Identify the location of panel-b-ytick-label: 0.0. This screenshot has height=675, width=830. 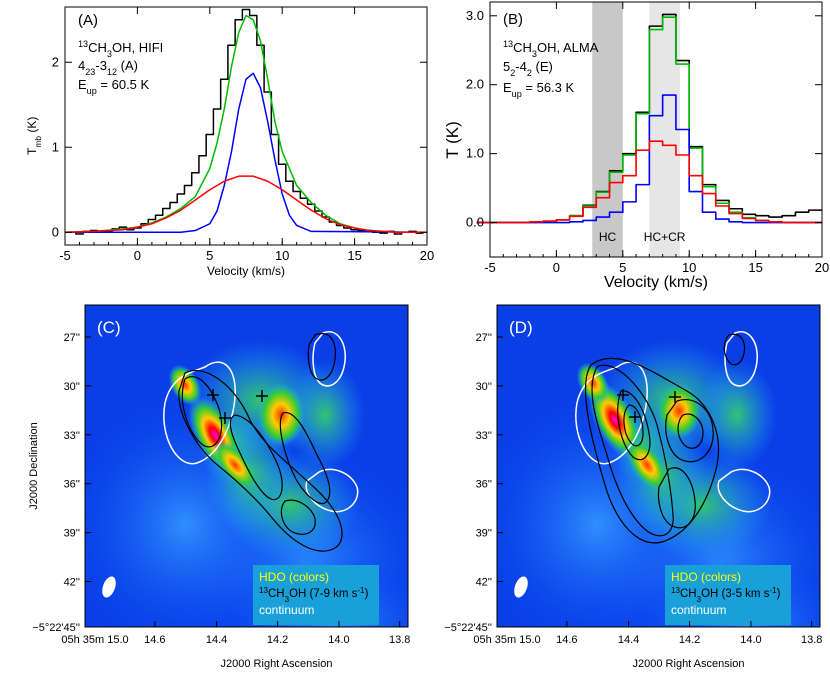
(475, 222).